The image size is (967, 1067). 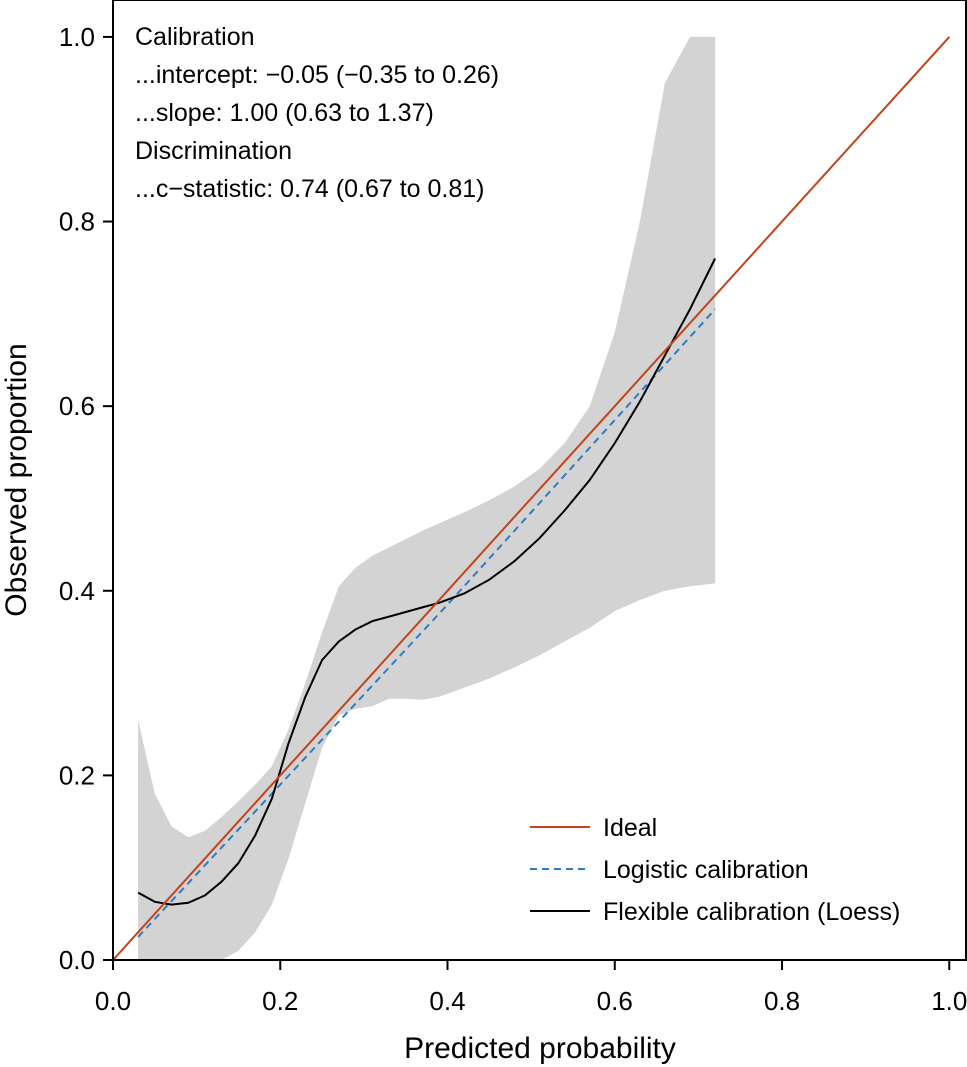 I want to click on y-tick-label: 0.6, so click(x=77, y=406).